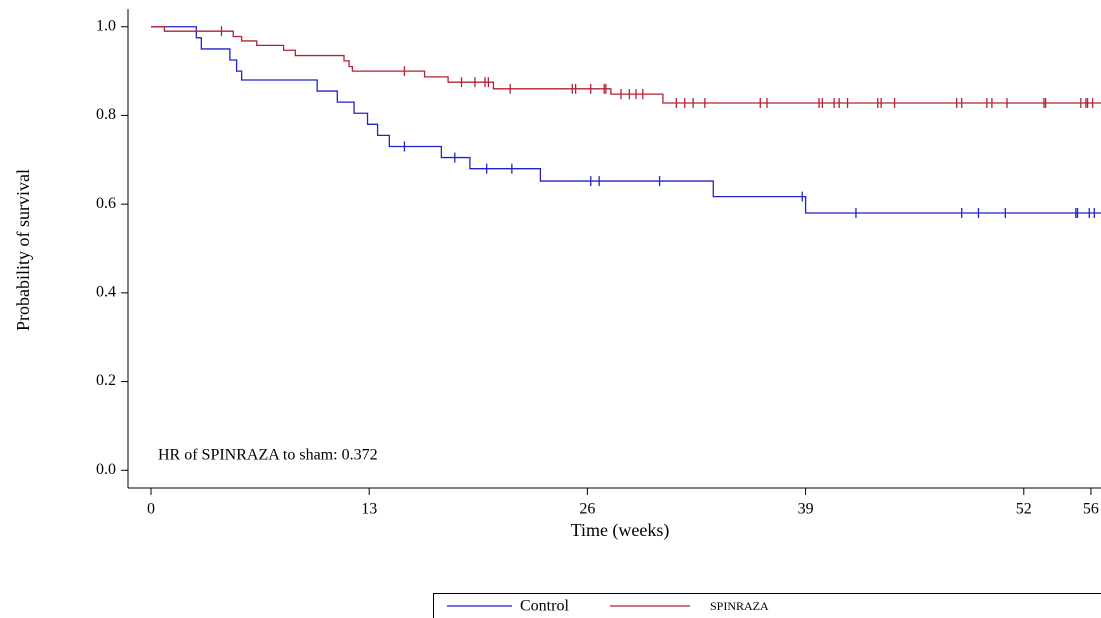 The width and height of the screenshot is (1101, 618). Describe the element at coordinates (1024, 509) in the screenshot. I see `x-tick-label: 52` at that location.